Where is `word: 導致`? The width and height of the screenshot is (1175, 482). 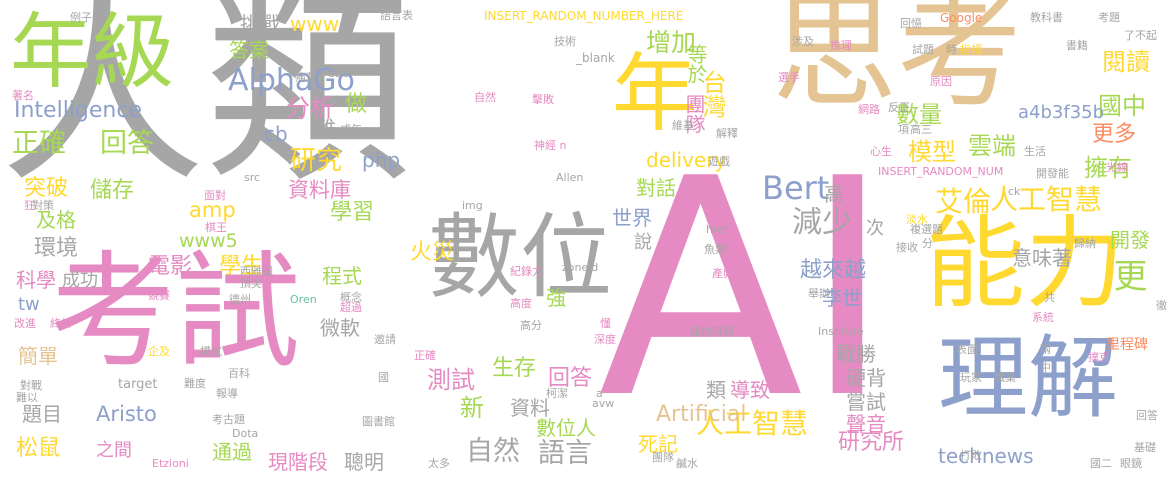
word: 導致 is located at coordinates (750, 390).